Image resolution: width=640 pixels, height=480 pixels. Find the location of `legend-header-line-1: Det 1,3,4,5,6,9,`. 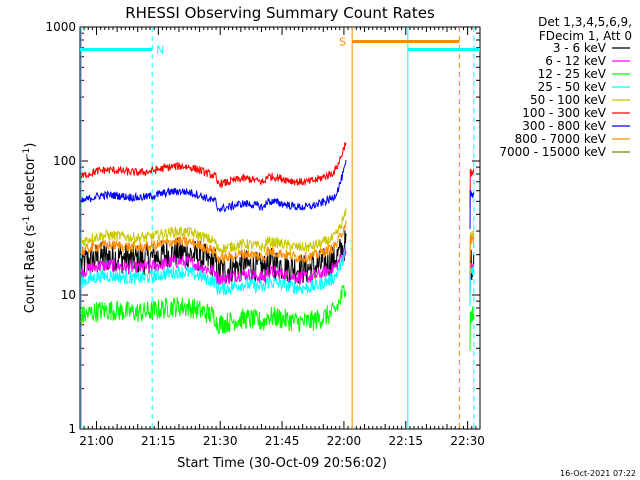

legend-header-line-1: Det 1,3,4,5,6,9, is located at coordinates (585, 22).